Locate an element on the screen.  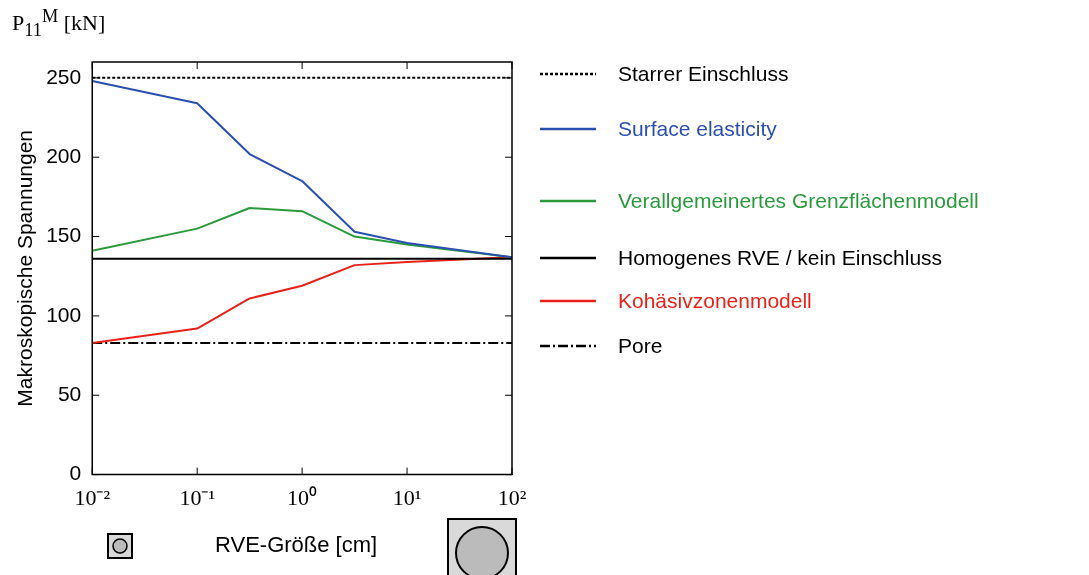
y-tick-label: 100 is located at coordinates (64, 314).